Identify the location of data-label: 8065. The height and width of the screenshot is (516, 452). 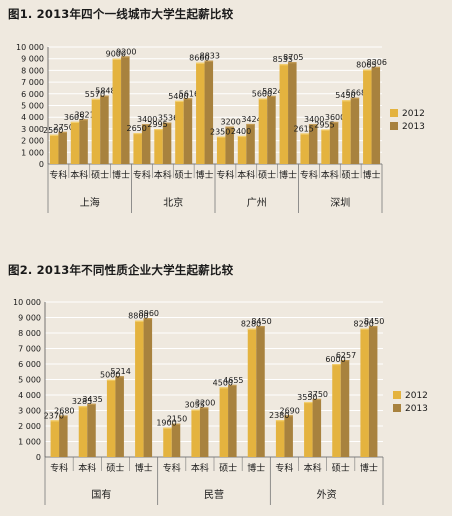
(366, 65).